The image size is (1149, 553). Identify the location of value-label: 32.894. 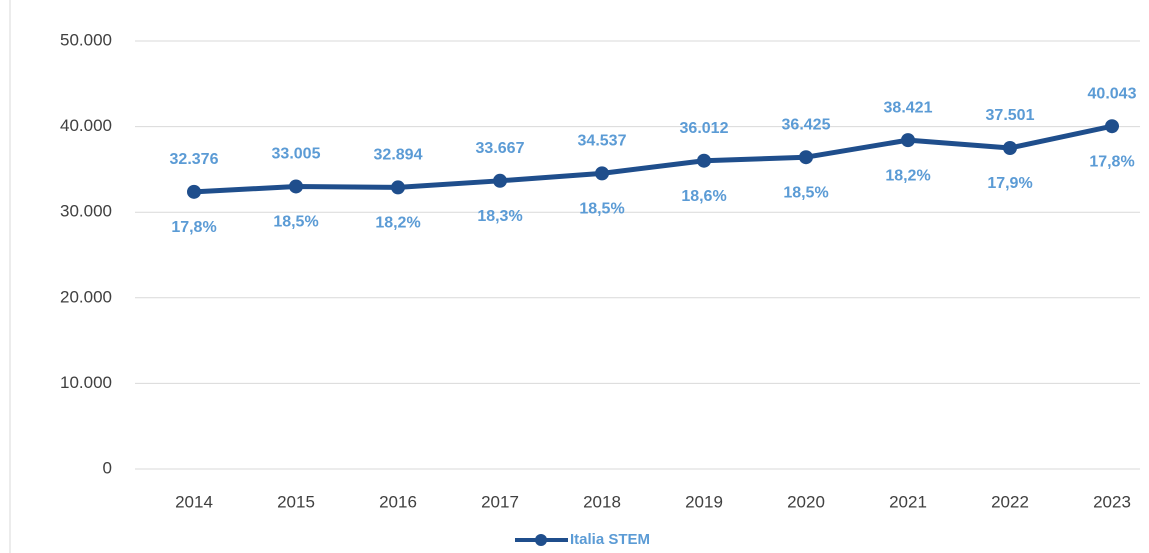
(398, 155).